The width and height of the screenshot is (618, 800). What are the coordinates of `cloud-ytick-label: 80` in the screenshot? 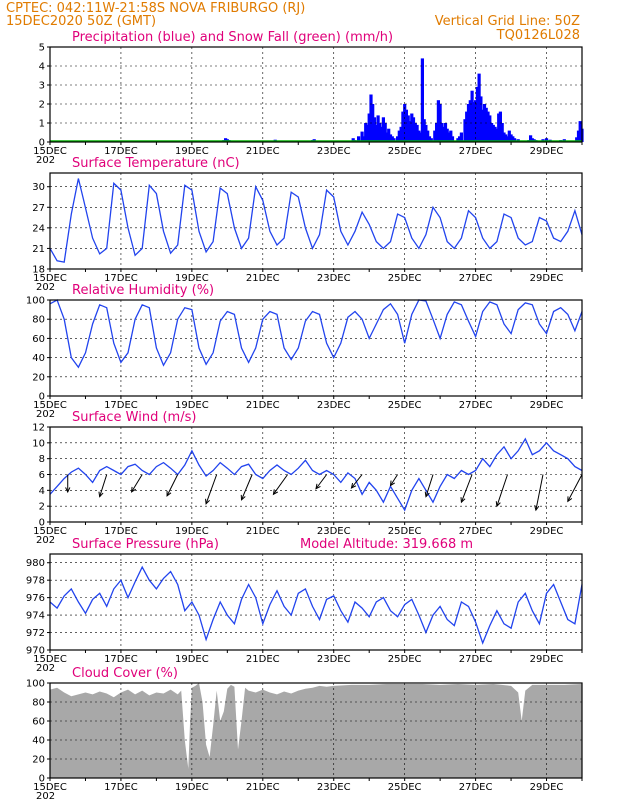 It's located at (38, 703).